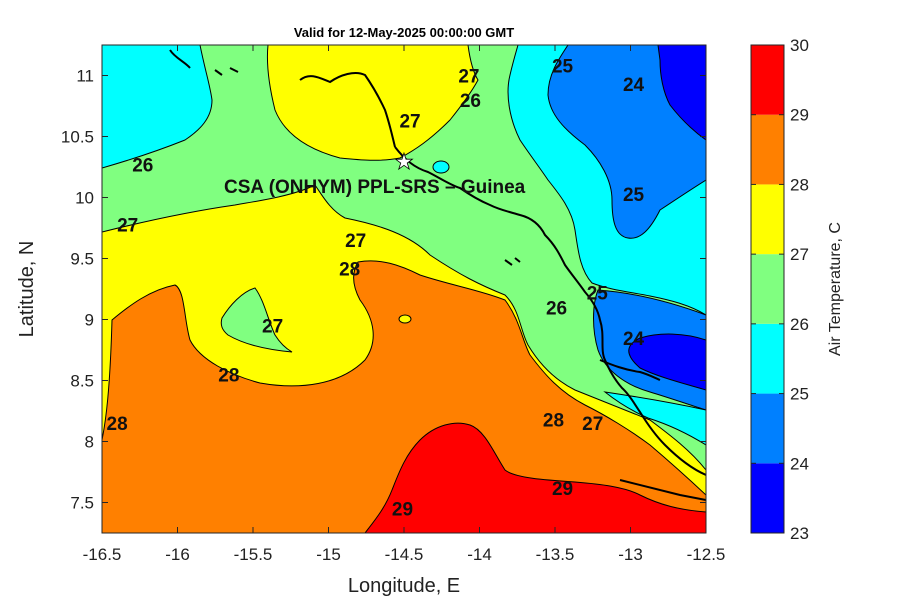 Image resolution: width=900 pixels, height=600 pixels. What do you see at coordinates (373, 103) in the screenshot?
I see `band-27-28-north` at bounding box center [373, 103].